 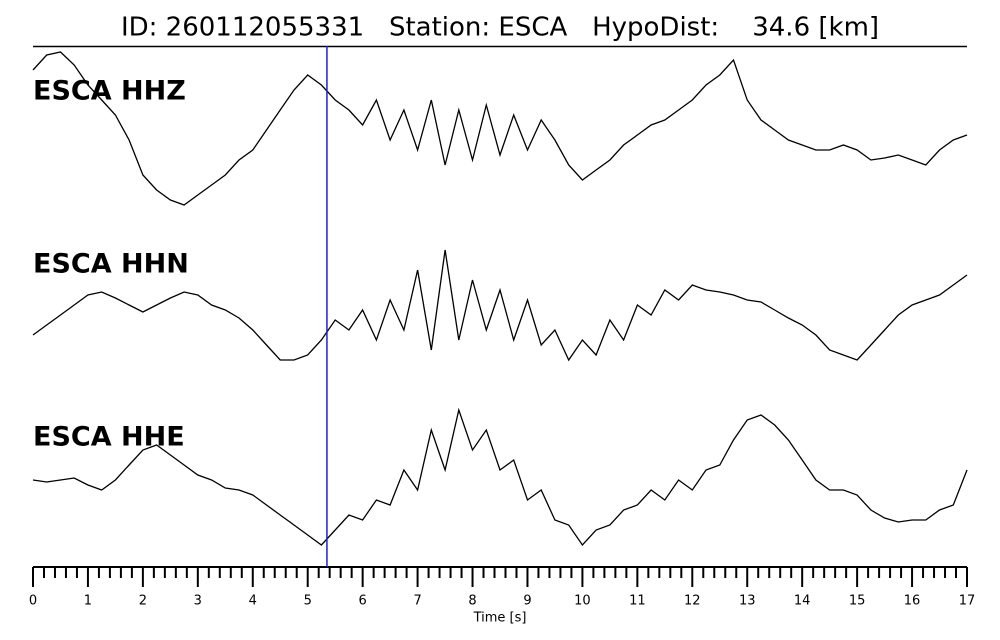 What do you see at coordinates (967, 601) in the screenshot?
I see `x-tick-label: 17` at bounding box center [967, 601].